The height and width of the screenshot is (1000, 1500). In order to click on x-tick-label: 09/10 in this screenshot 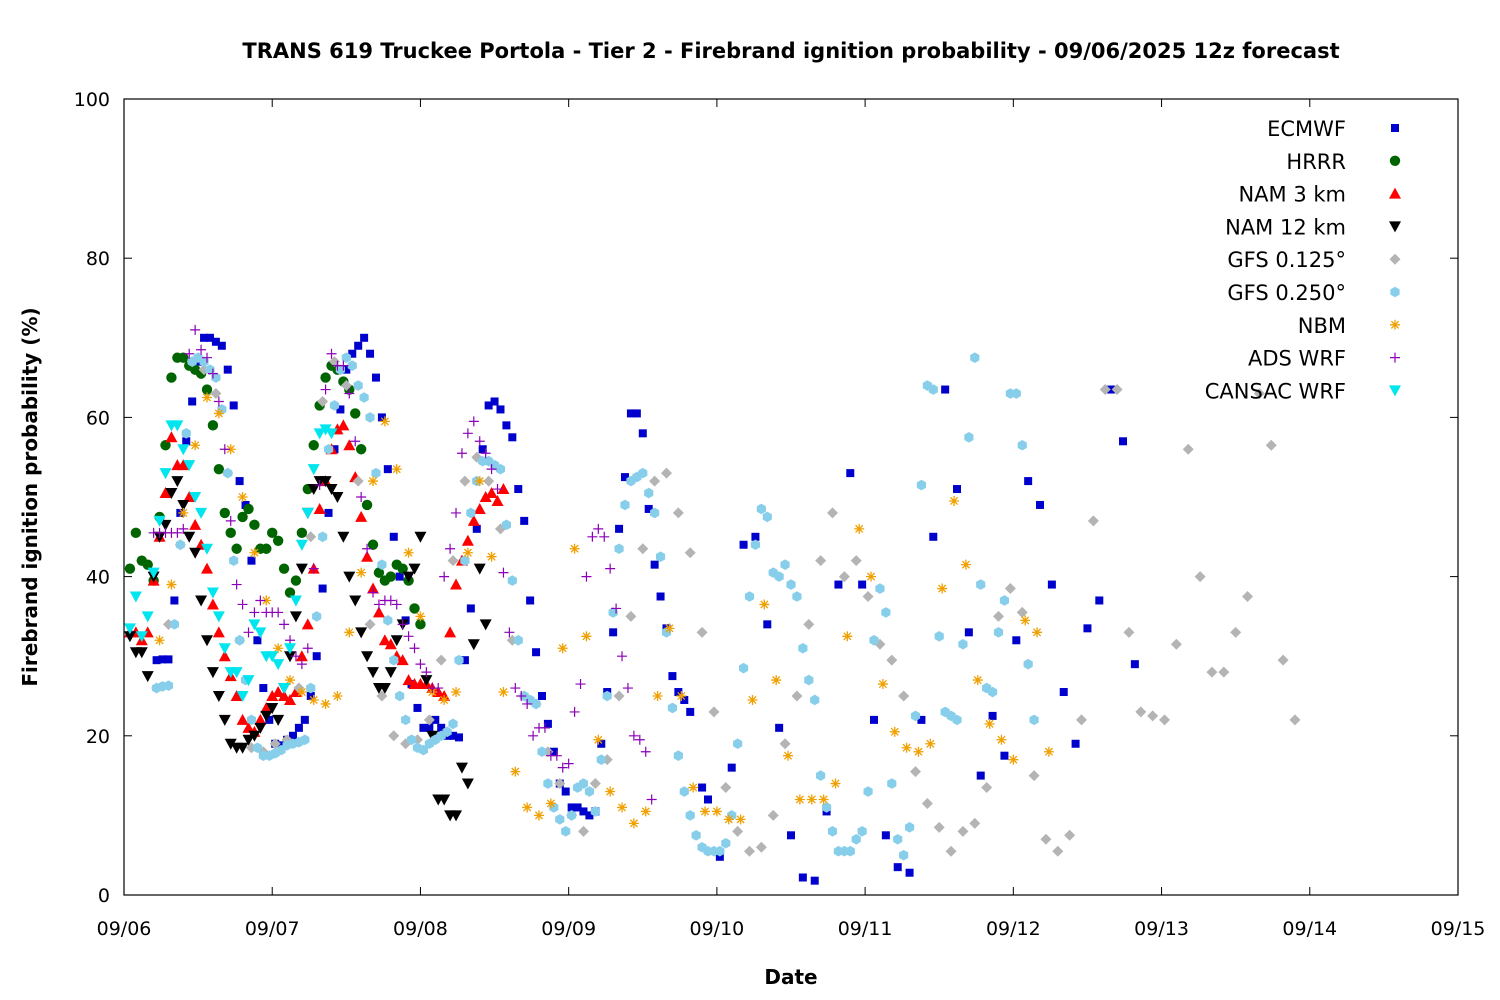, I will do `click(717, 929)`.